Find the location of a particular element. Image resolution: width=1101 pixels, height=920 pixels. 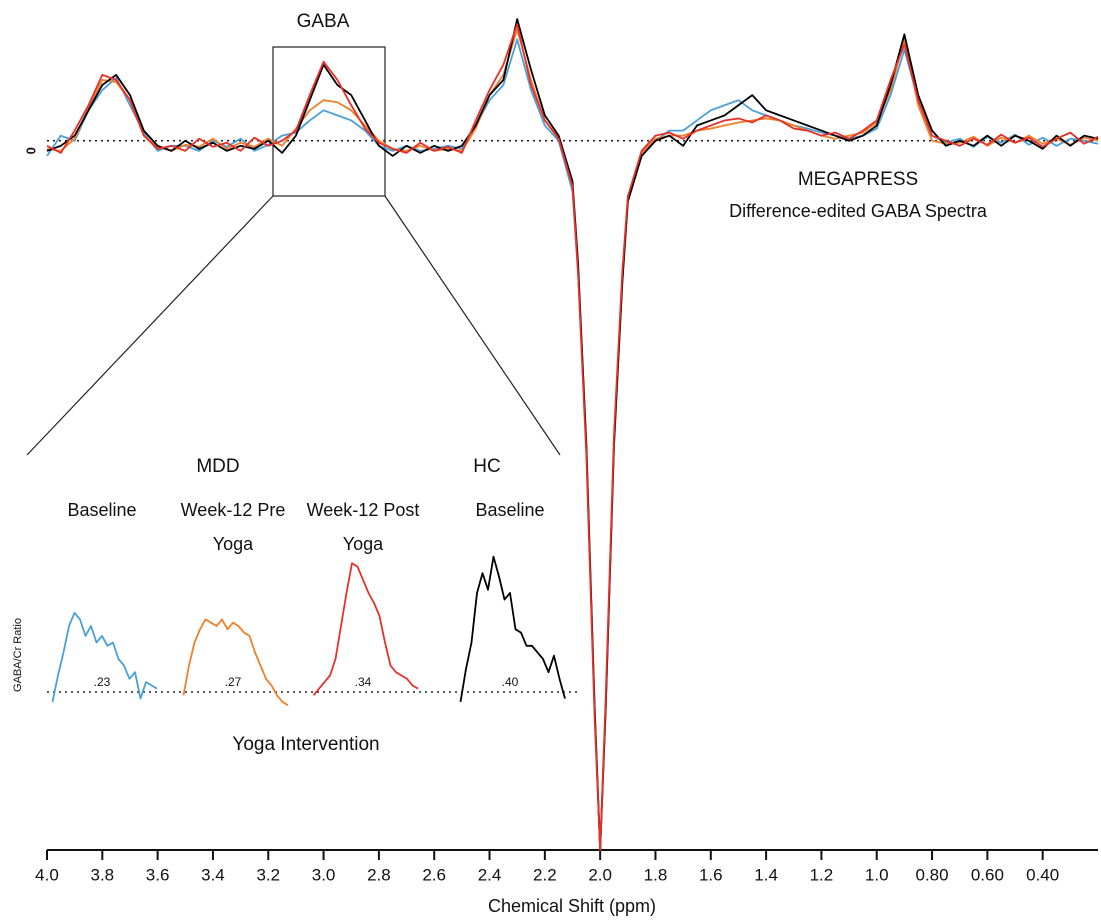

x-tick-label: 1.0 is located at coordinates (877, 874).